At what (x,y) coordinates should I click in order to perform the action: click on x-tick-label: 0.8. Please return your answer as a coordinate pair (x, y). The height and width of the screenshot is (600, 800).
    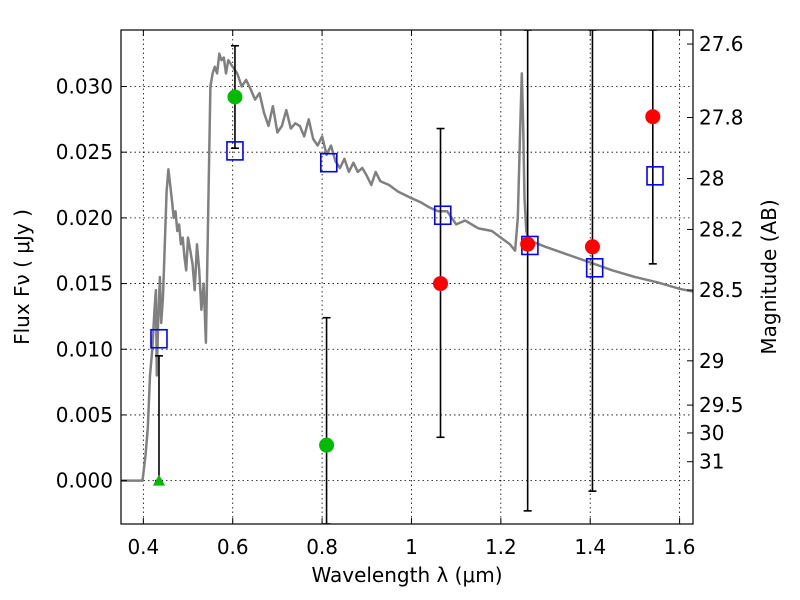
    Looking at the image, I should click on (322, 547).